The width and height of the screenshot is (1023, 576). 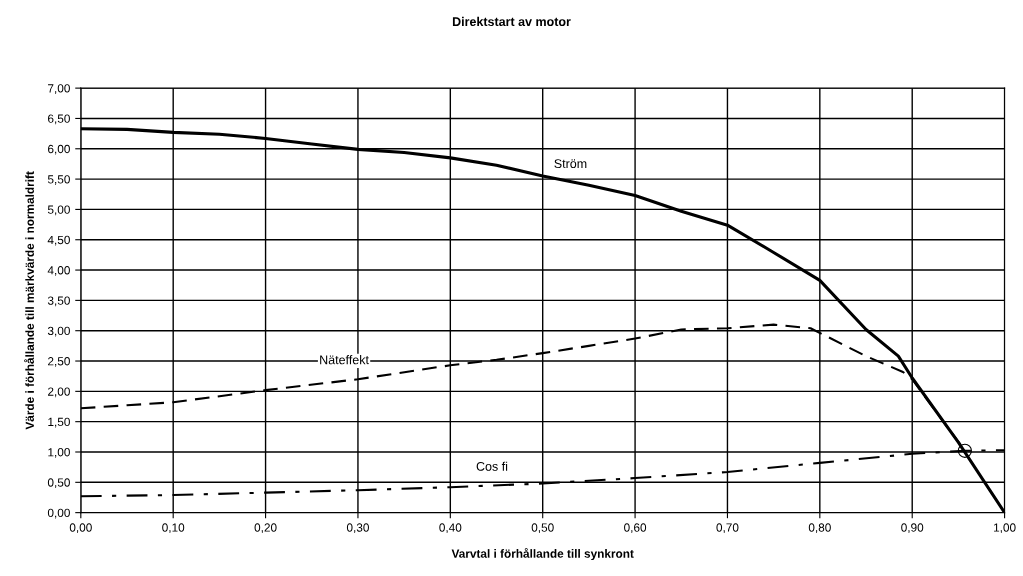 What do you see at coordinates (58, 180) in the screenshot?
I see `y-tick-label: 5,50` at bounding box center [58, 180].